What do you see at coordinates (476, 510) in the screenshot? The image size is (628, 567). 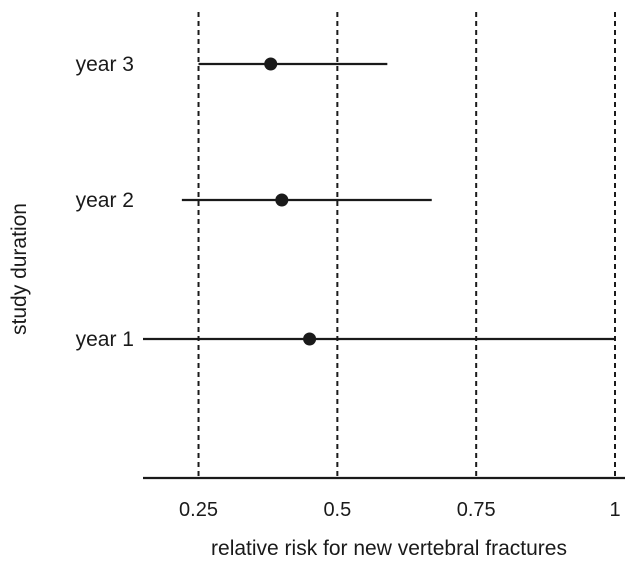 I see `x-tick-label: 0.75` at bounding box center [476, 510].